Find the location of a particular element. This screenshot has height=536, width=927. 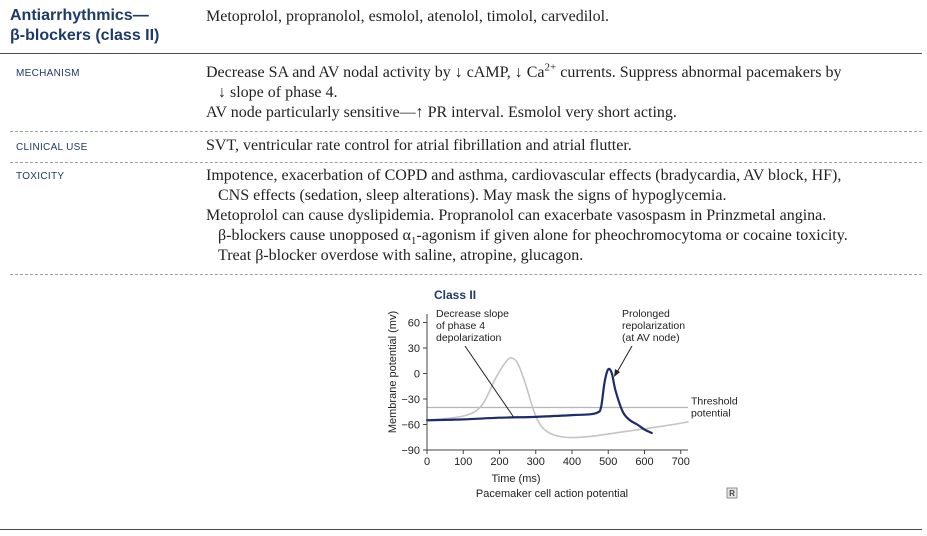

annotation-slope: Decrease slope is located at coordinates (472, 314).